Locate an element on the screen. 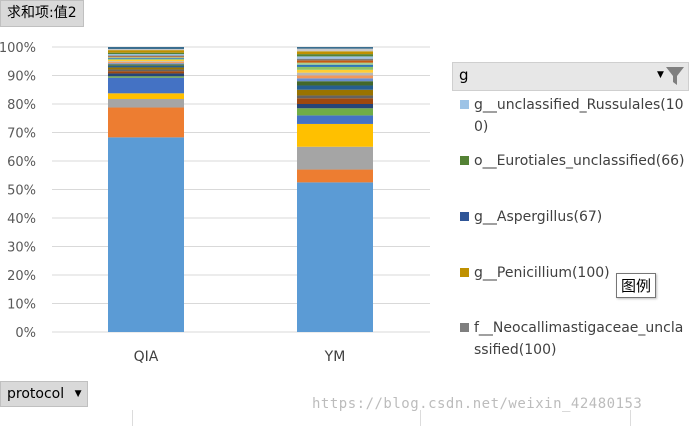  legend-item: g__Penicillium(100) is located at coordinates (574, 273).